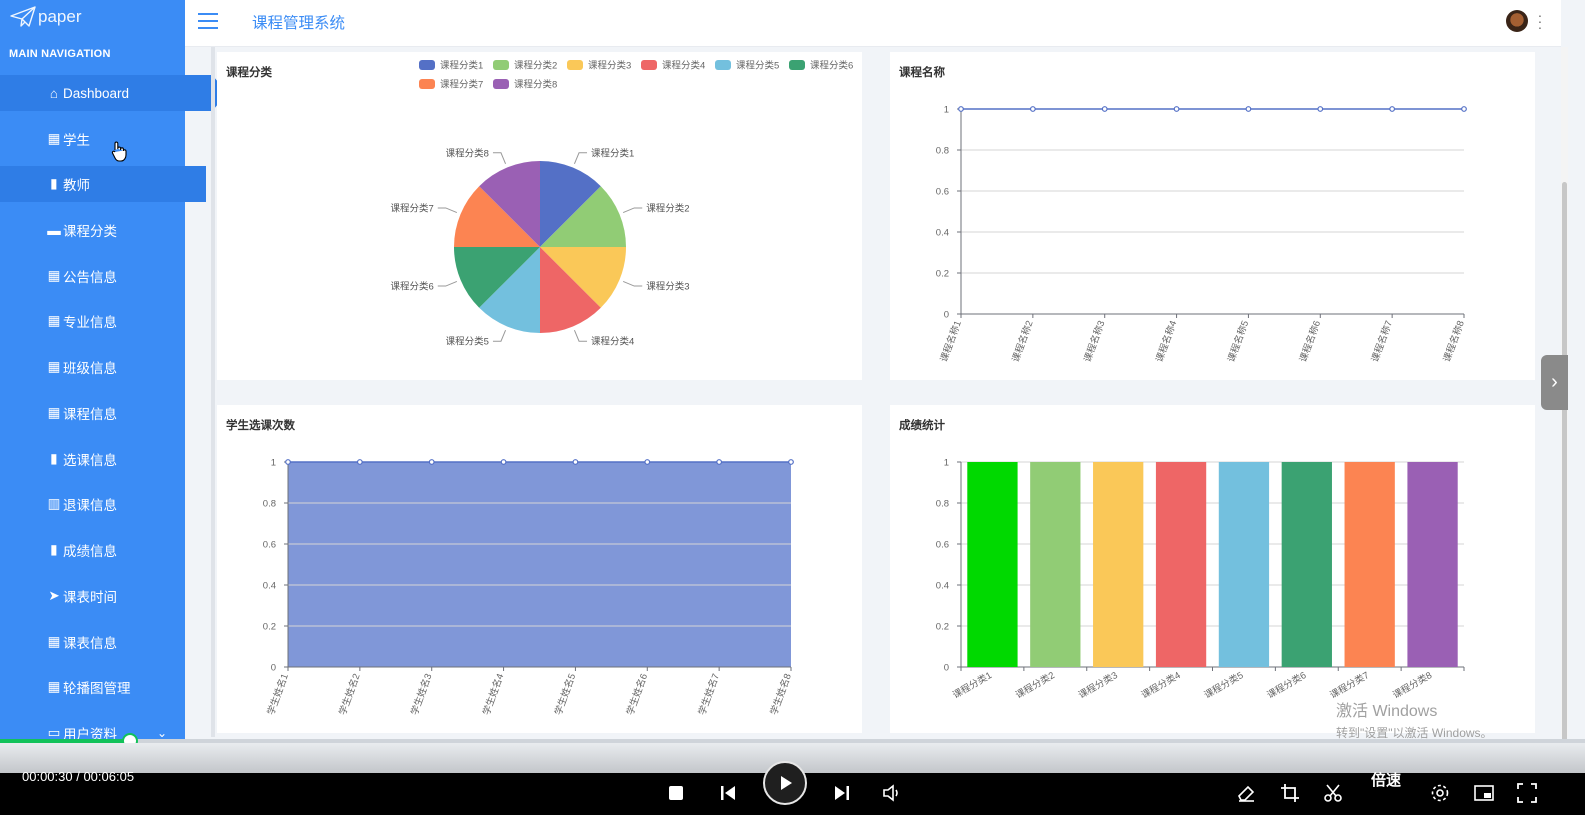  Describe the element at coordinates (1540, 21) in the screenshot. I see `more-options-icon: · · ·` at that location.